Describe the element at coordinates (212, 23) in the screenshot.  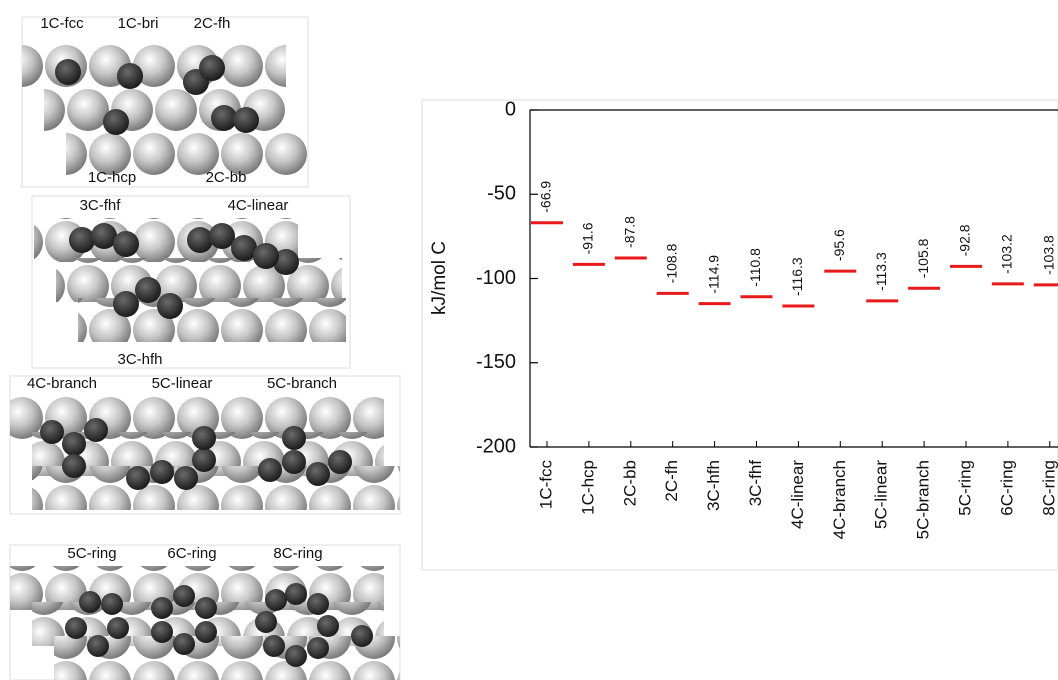
I see `panel-label: 2C-fh` at that location.